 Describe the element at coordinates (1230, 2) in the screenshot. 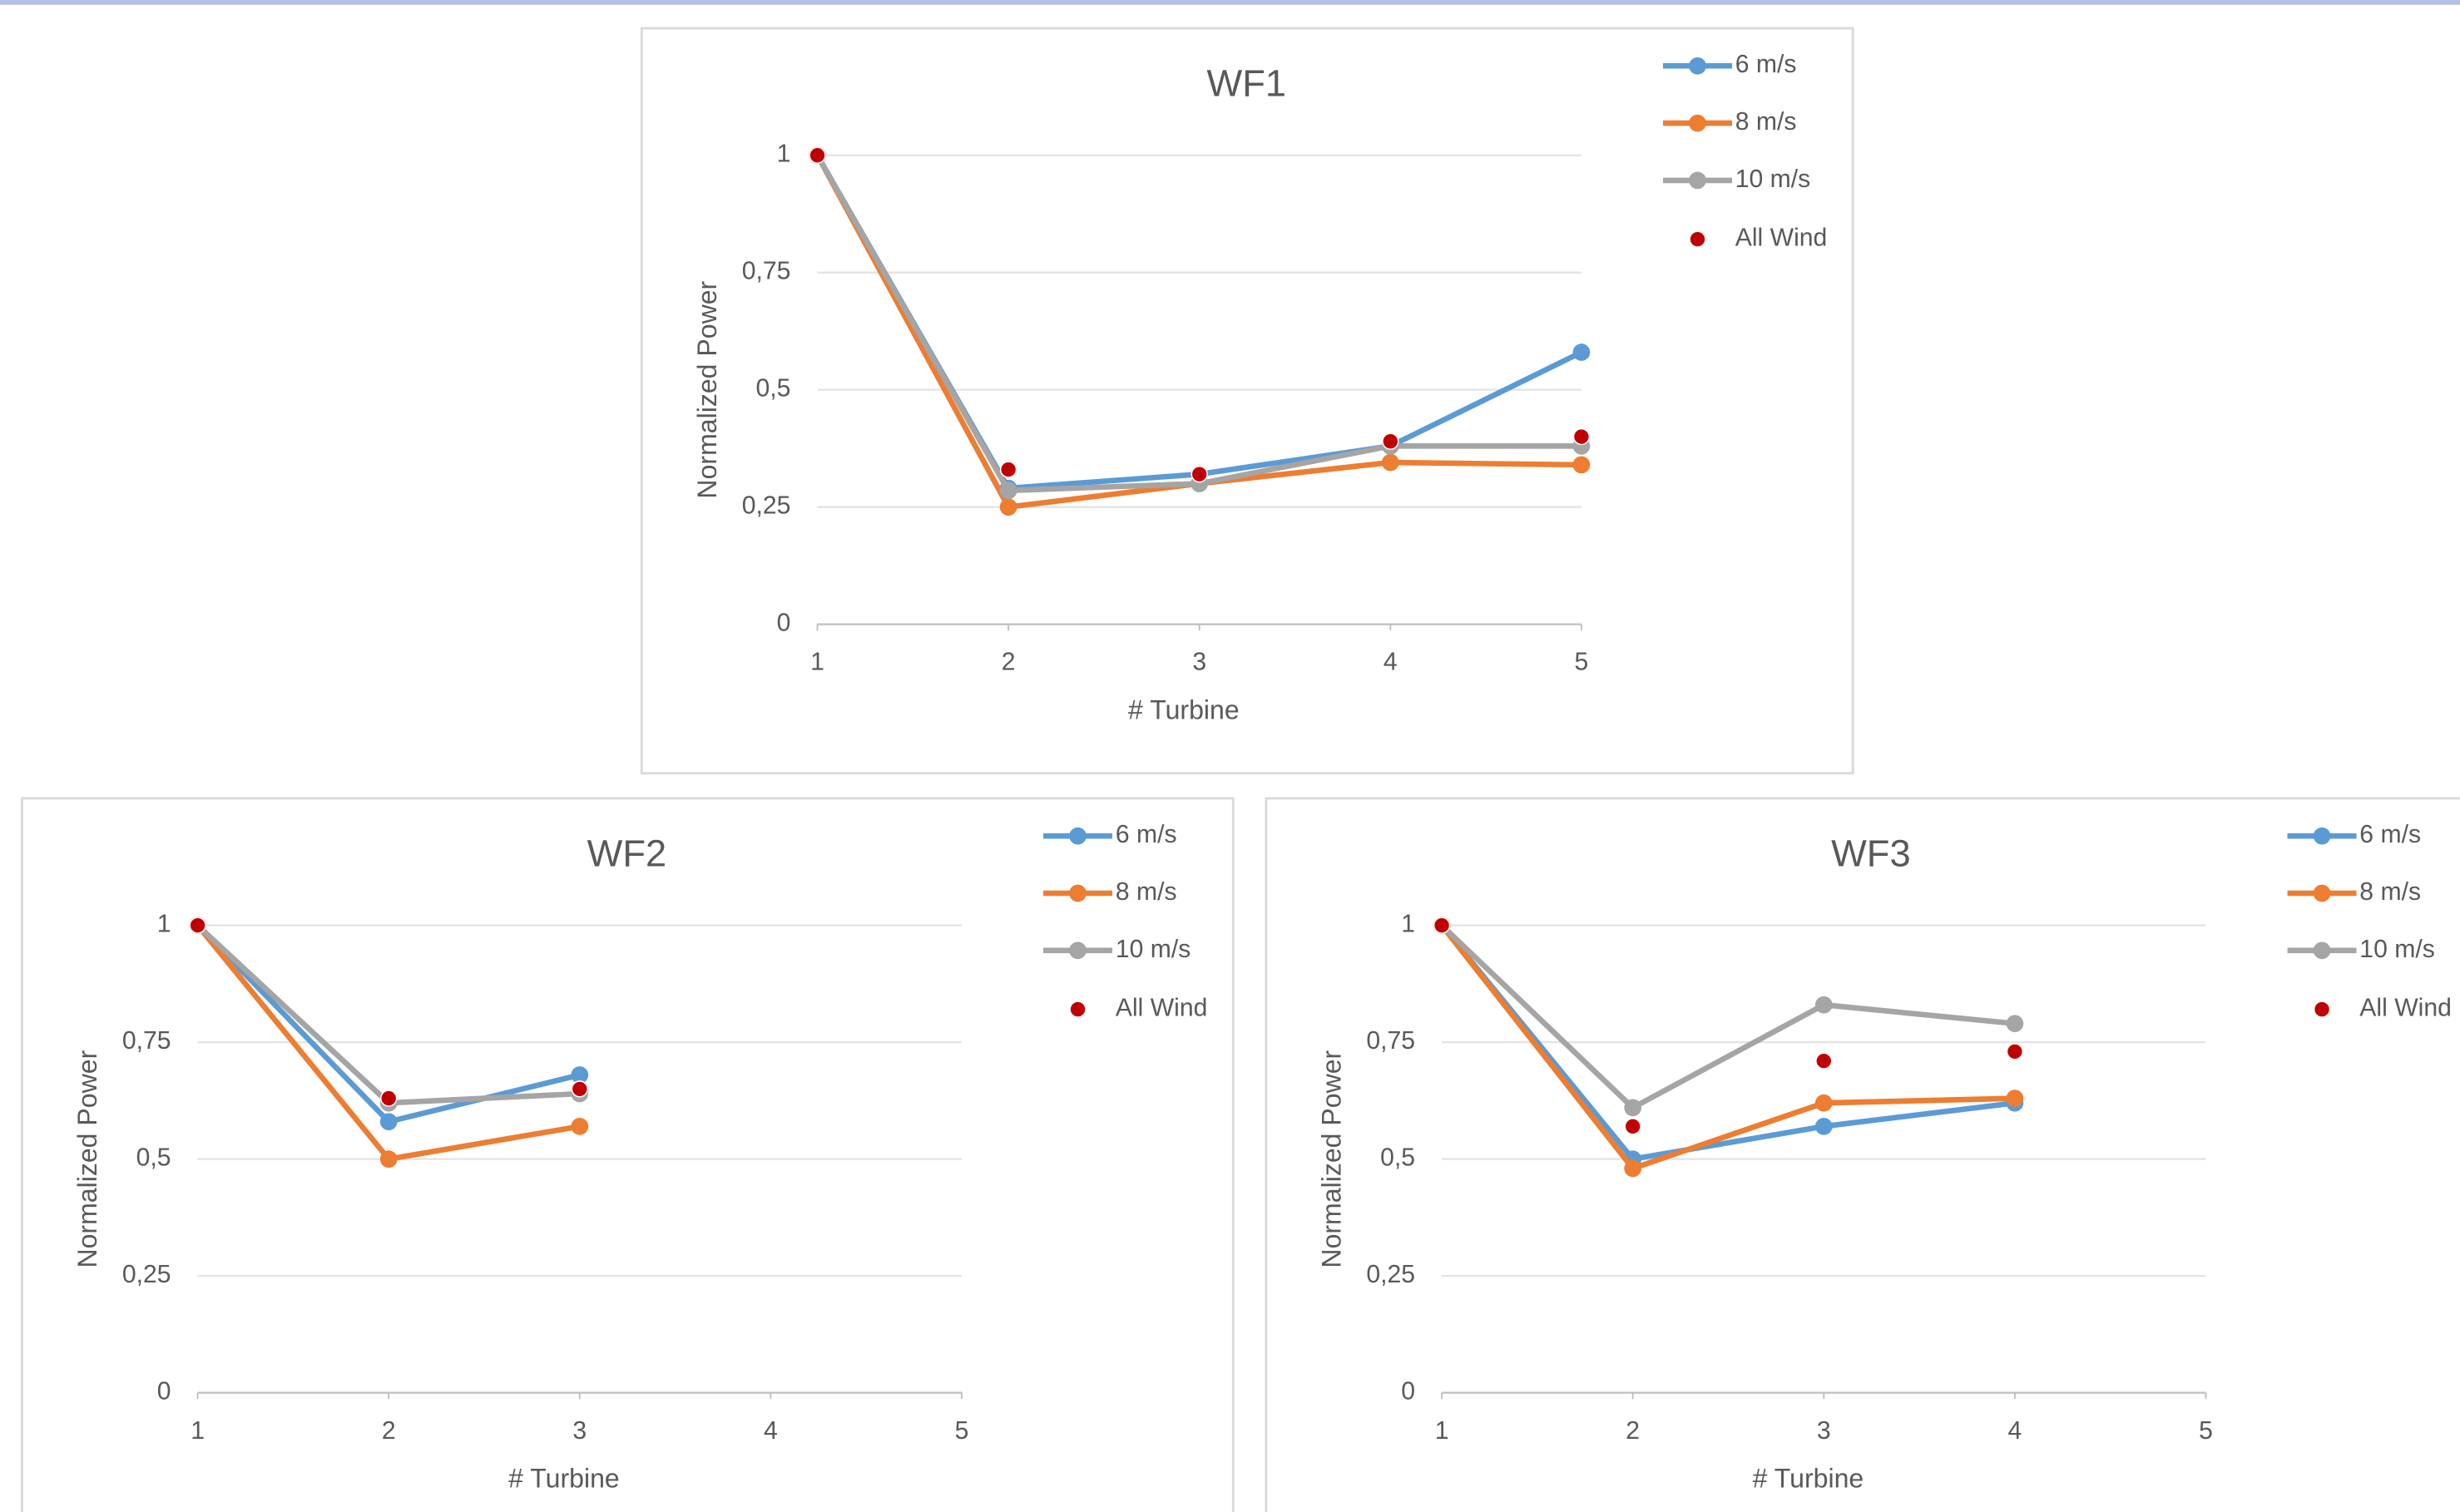

I see `top-bar` at that location.